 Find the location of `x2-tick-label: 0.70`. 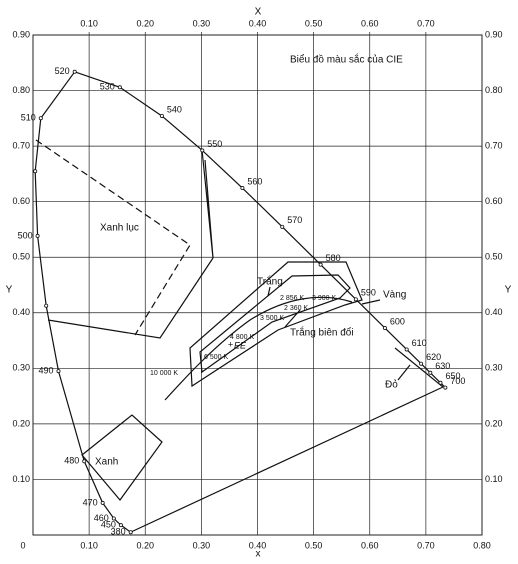

x2-tick-label: 0.70 is located at coordinates (426, 23).